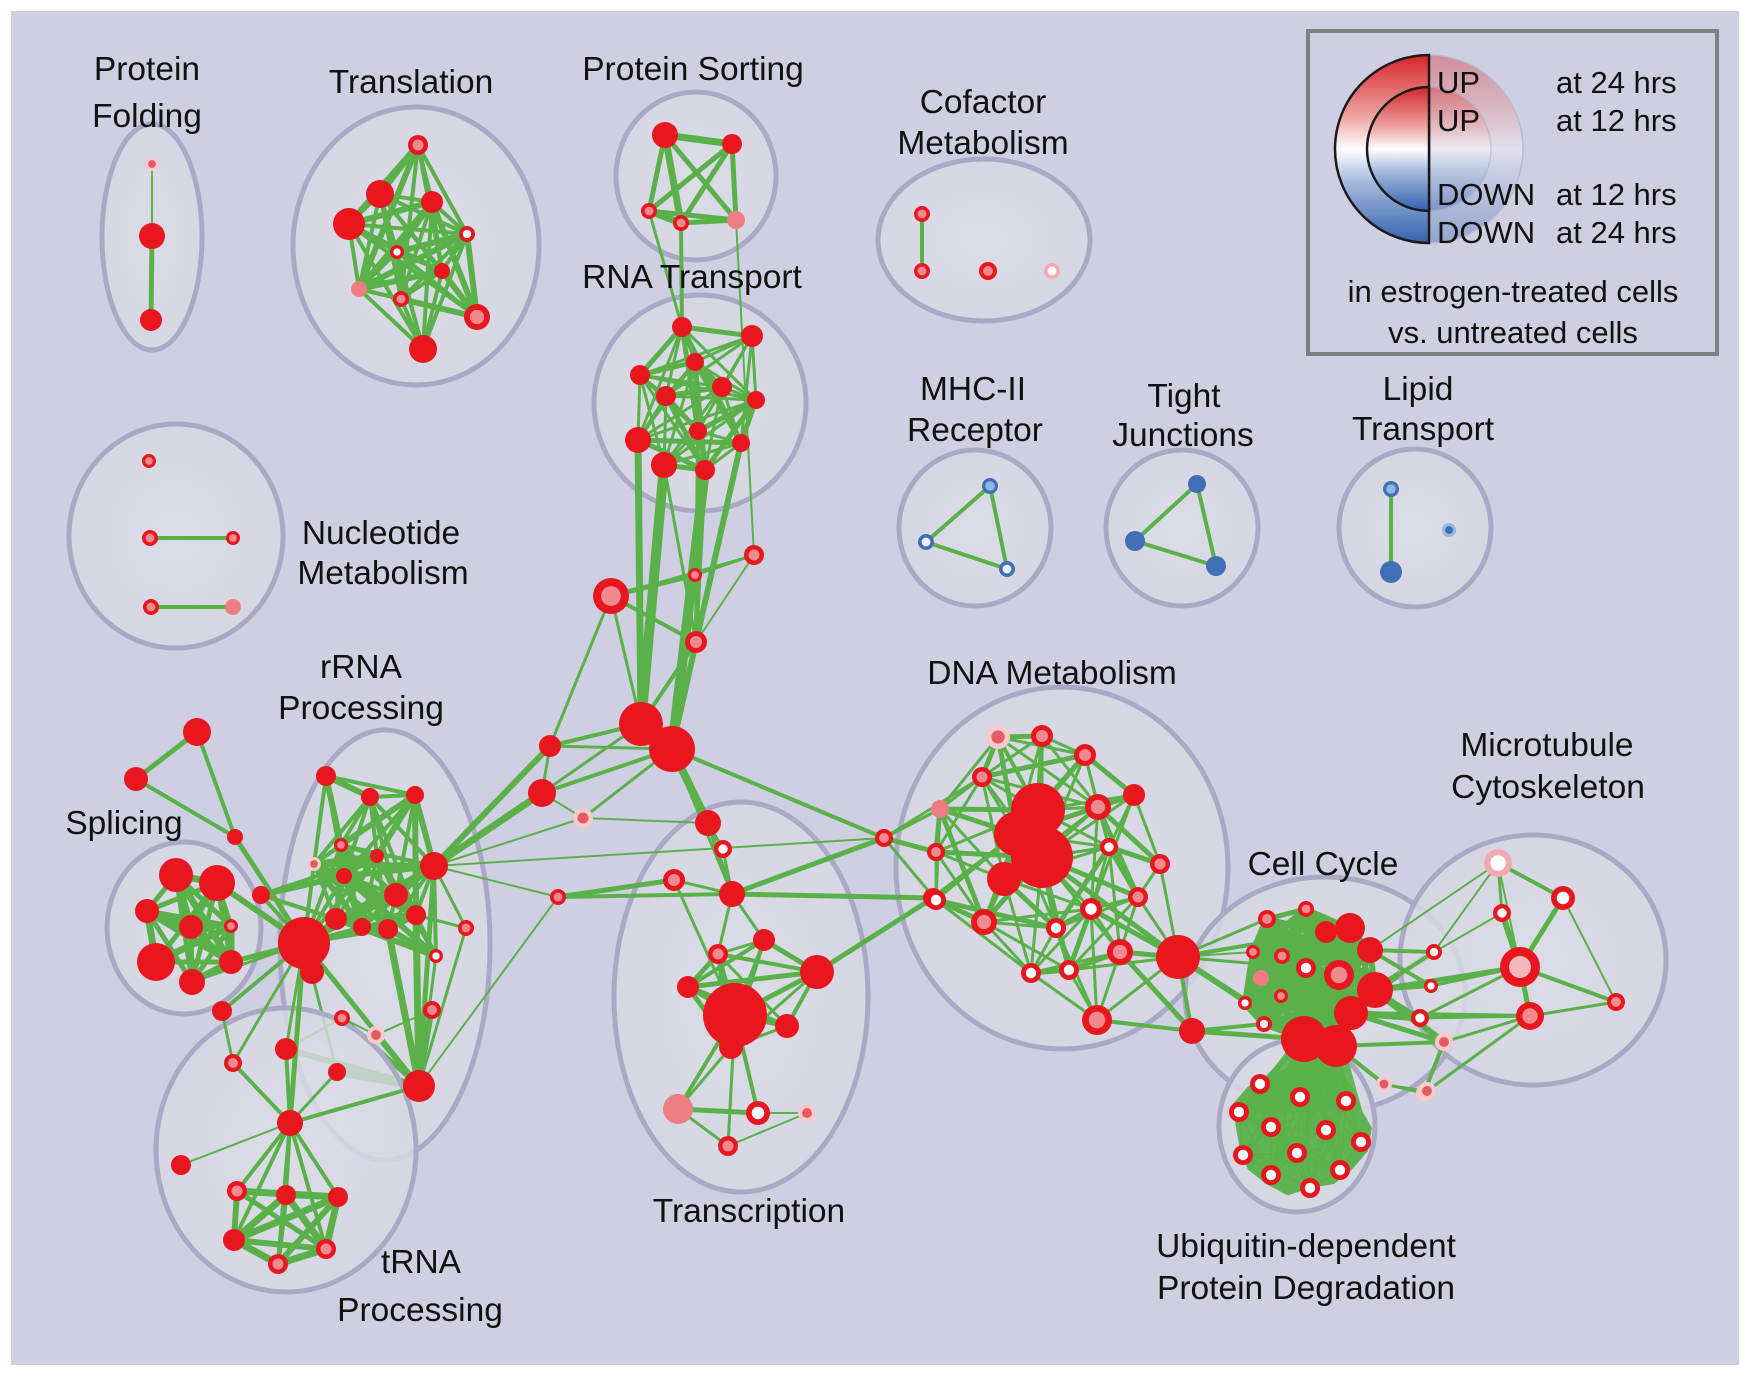  Describe the element at coordinates (1546, 745) in the screenshot. I see `svg-text: Microtubule` at that location.